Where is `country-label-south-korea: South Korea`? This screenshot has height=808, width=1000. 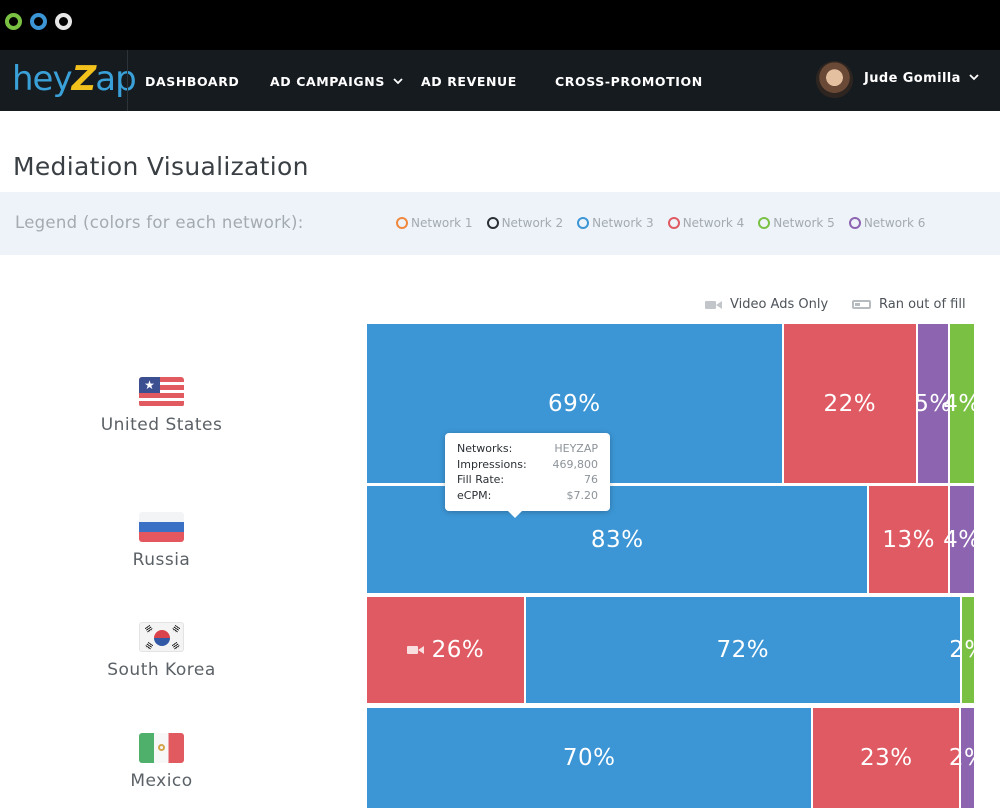
country-label-south-korea: South Korea is located at coordinates (161, 651).